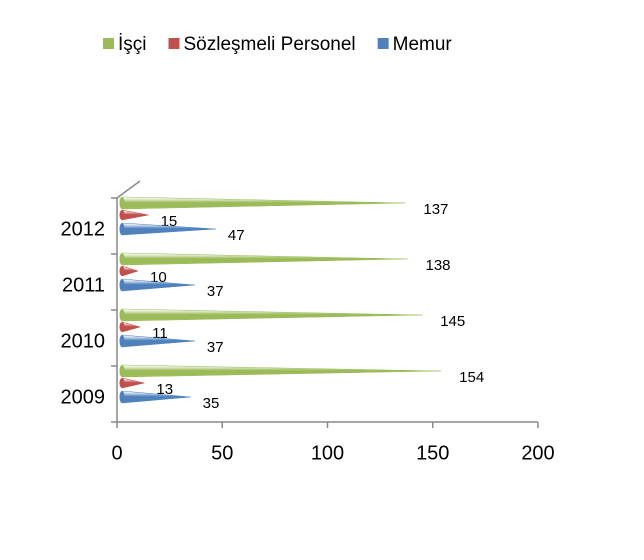  I want to click on legend-label: Sözleşmeli Personel, so click(270, 44).